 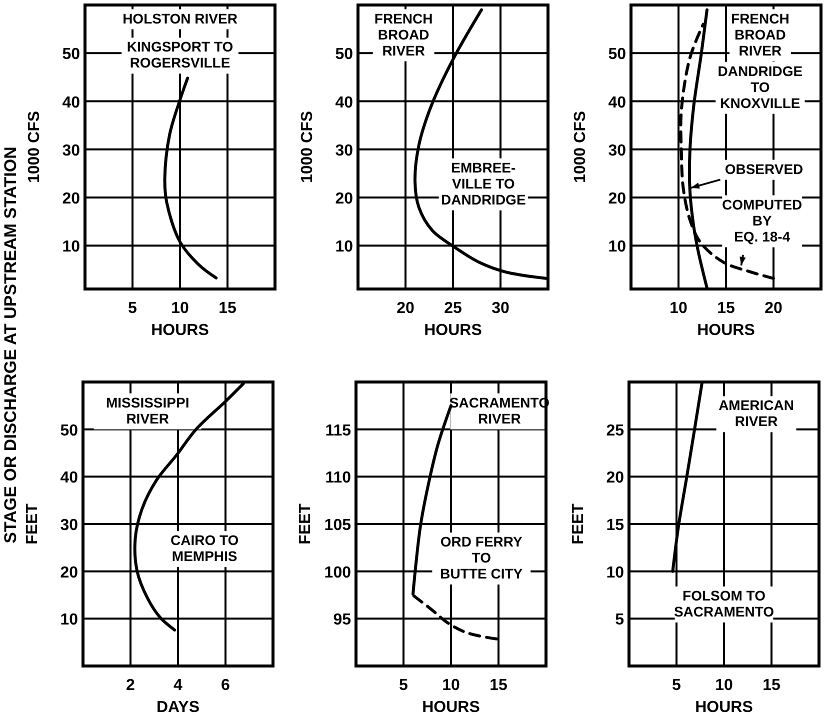 What do you see at coordinates (501, 308) in the screenshot?
I see `x-tick-label: 30` at bounding box center [501, 308].